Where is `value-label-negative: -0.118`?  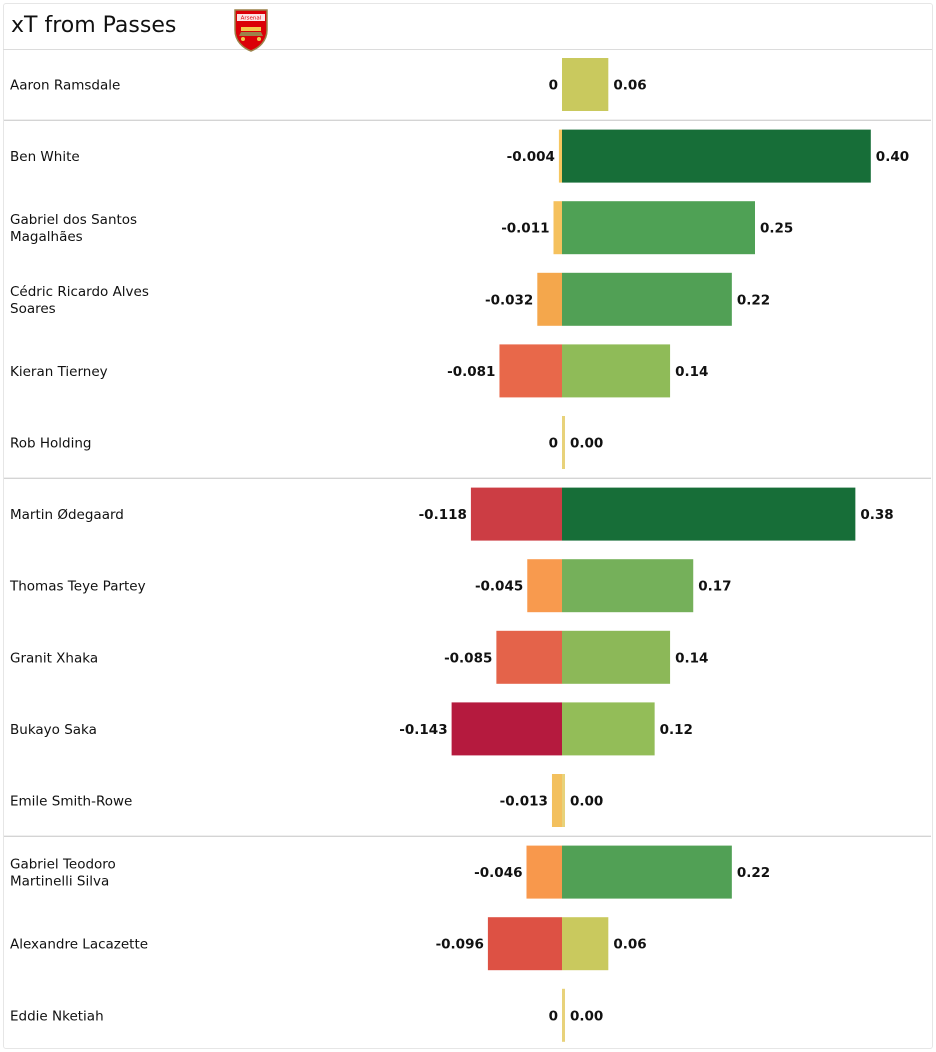
value-label-negative: -0.118 is located at coordinates (443, 515).